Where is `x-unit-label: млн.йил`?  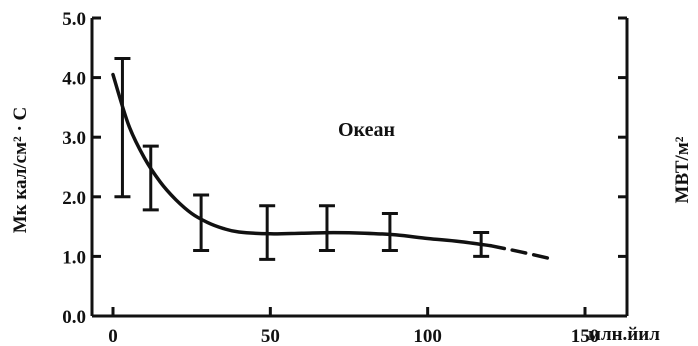 x-unit-label: млн.йил is located at coordinates (624, 334).